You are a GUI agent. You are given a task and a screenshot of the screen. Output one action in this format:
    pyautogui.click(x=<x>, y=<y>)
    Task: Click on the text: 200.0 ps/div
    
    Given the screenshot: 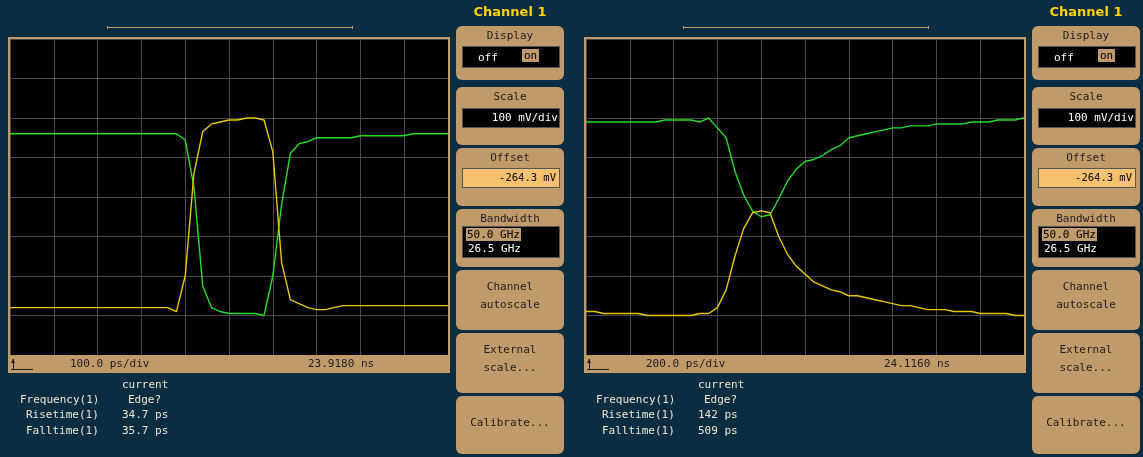 What is the action you would take?
    pyautogui.click(x=686, y=363)
    